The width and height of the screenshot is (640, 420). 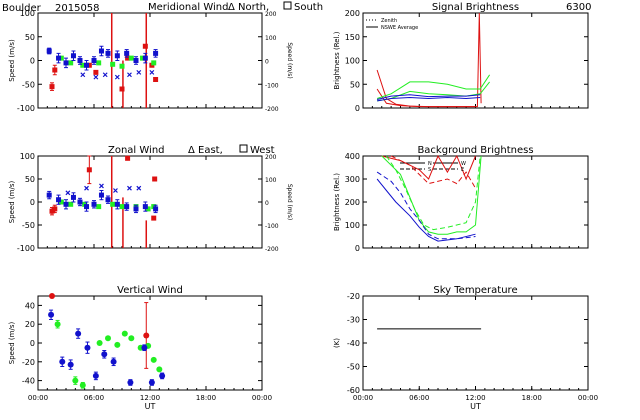 What do you see at coordinates (248, 7) in the screenshot?
I see `meridional-legend-a: Δ North,` at bounding box center [248, 7].